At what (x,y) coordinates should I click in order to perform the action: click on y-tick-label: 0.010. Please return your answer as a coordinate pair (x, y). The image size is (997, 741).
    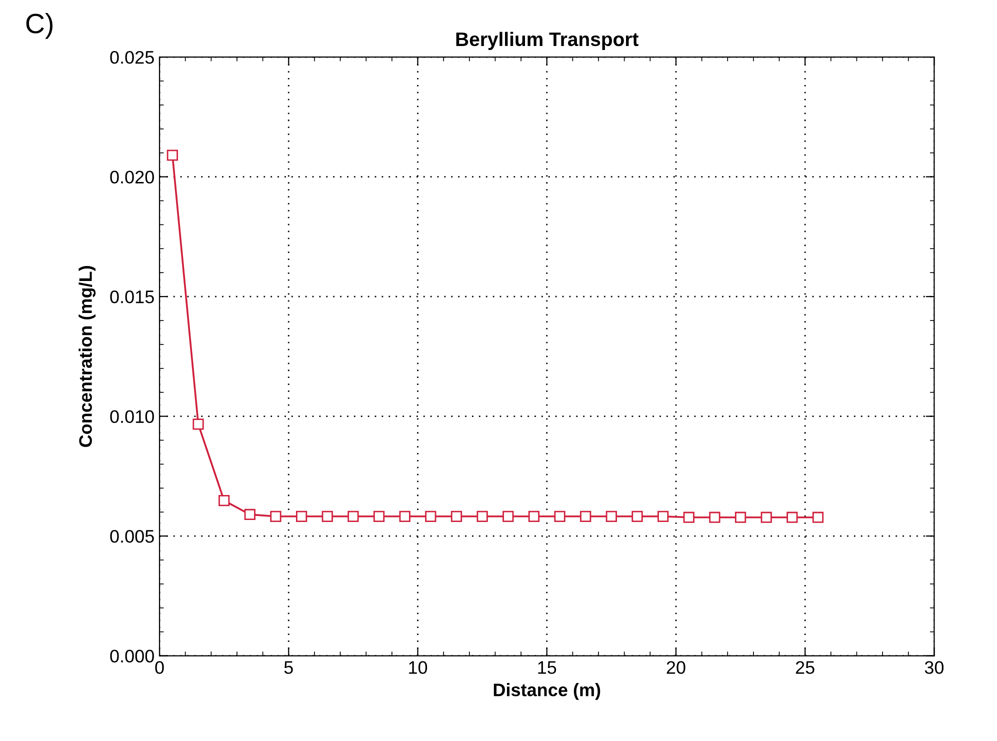
    Looking at the image, I should click on (132, 417).